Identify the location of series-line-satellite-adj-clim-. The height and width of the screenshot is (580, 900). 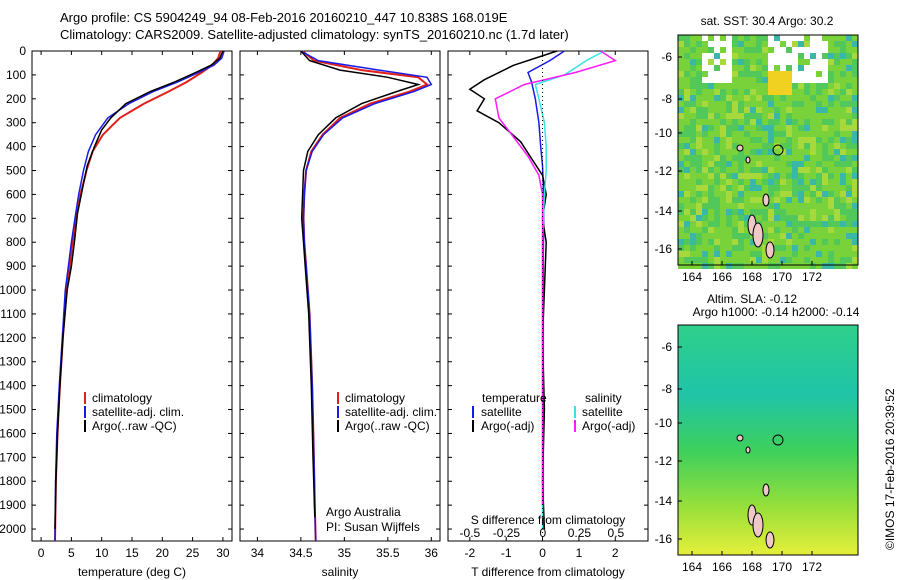
(366, 296).